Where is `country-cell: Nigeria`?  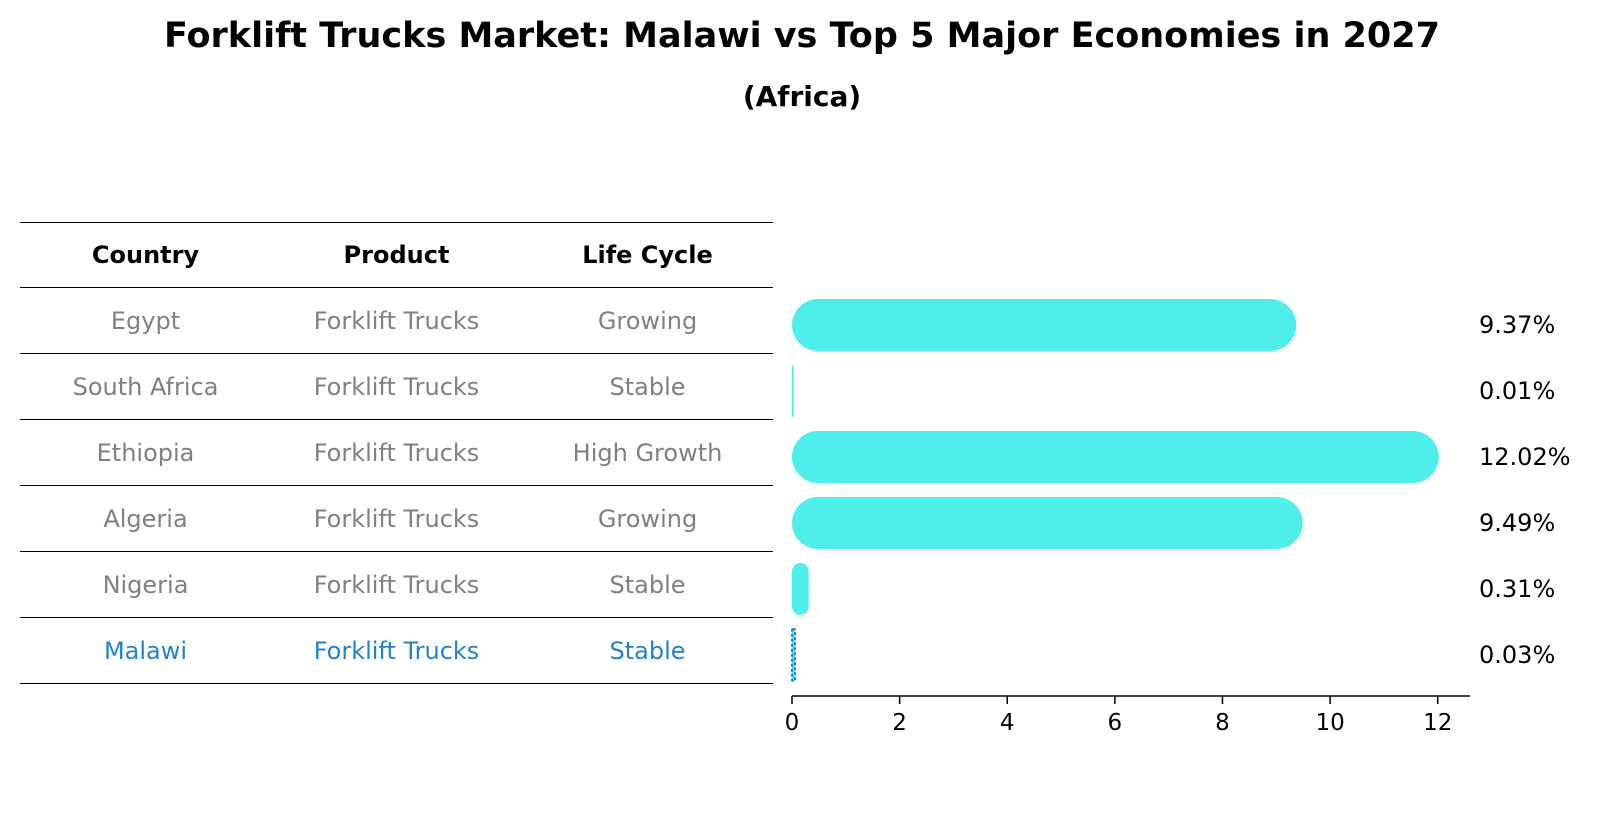
country-cell: Nigeria is located at coordinates (145, 584).